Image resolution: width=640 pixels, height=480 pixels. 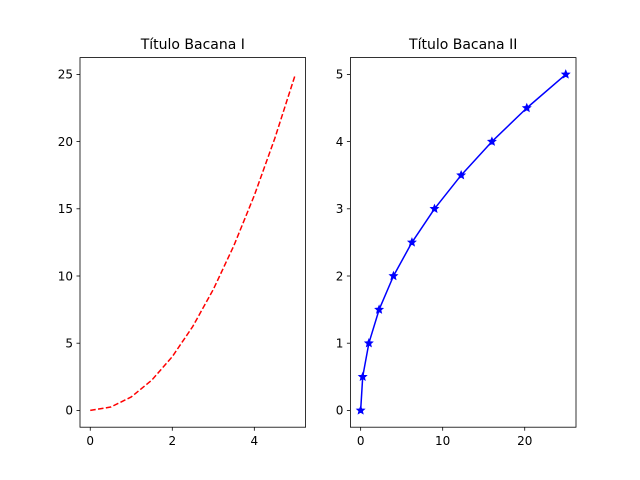 What do you see at coordinates (192, 45) in the screenshot?
I see `chart-title: Título Bacana I` at bounding box center [192, 45].